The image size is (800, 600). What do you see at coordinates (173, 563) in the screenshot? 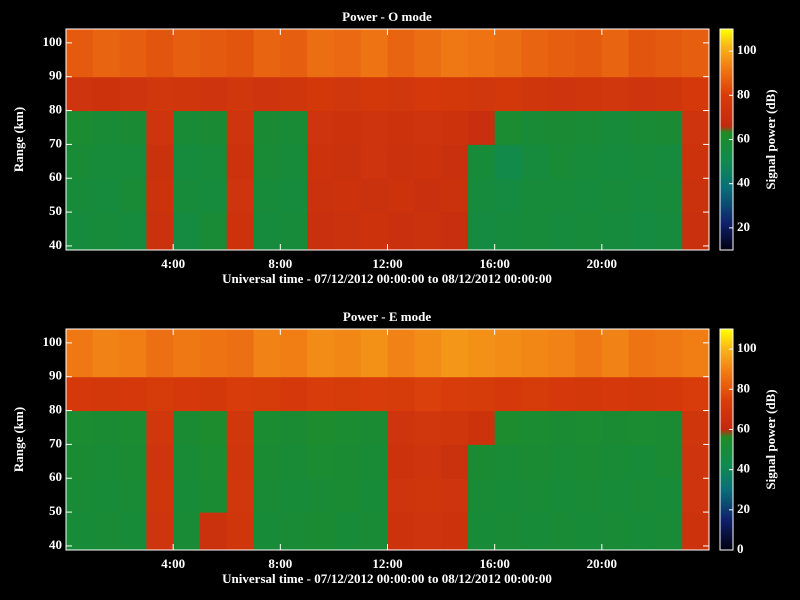
I see `x-tick-label: 4:00` at bounding box center [173, 563].